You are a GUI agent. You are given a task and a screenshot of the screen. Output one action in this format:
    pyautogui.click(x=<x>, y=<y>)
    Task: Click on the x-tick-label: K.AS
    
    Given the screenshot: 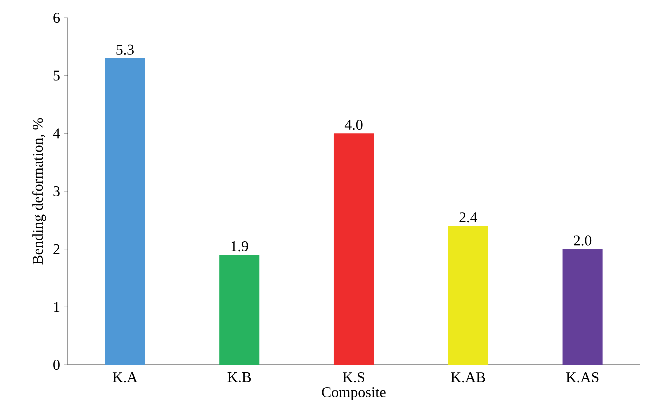 What is the action you would take?
    pyautogui.click(x=582, y=377)
    